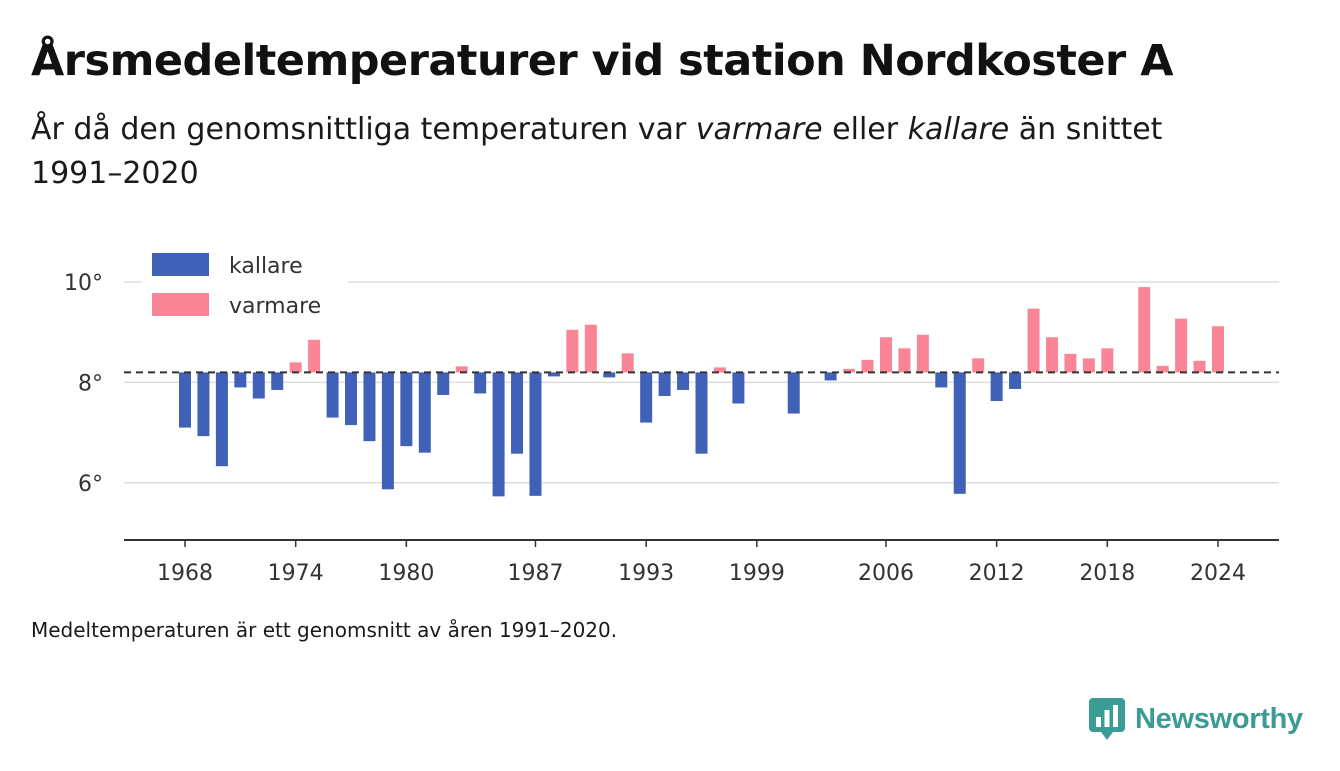 The height and width of the screenshot is (771, 1340). Describe the element at coordinates (258, 385) in the screenshot. I see `bar-1972` at that location.